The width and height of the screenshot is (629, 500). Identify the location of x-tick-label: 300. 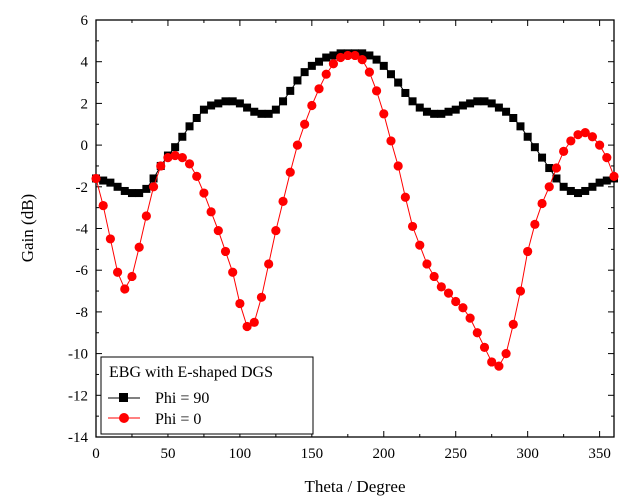
(527, 454).